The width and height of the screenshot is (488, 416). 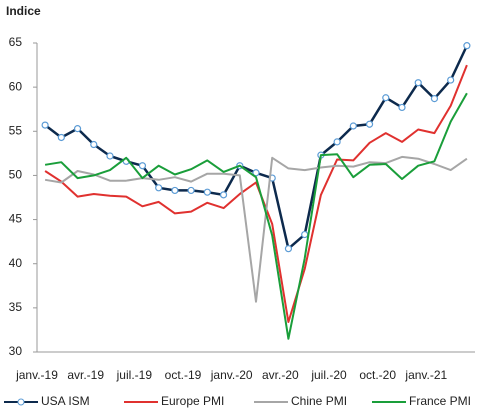 What do you see at coordinates (328, 375) in the screenshot?
I see `x-tick-label: juil.-20` at bounding box center [328, 375].